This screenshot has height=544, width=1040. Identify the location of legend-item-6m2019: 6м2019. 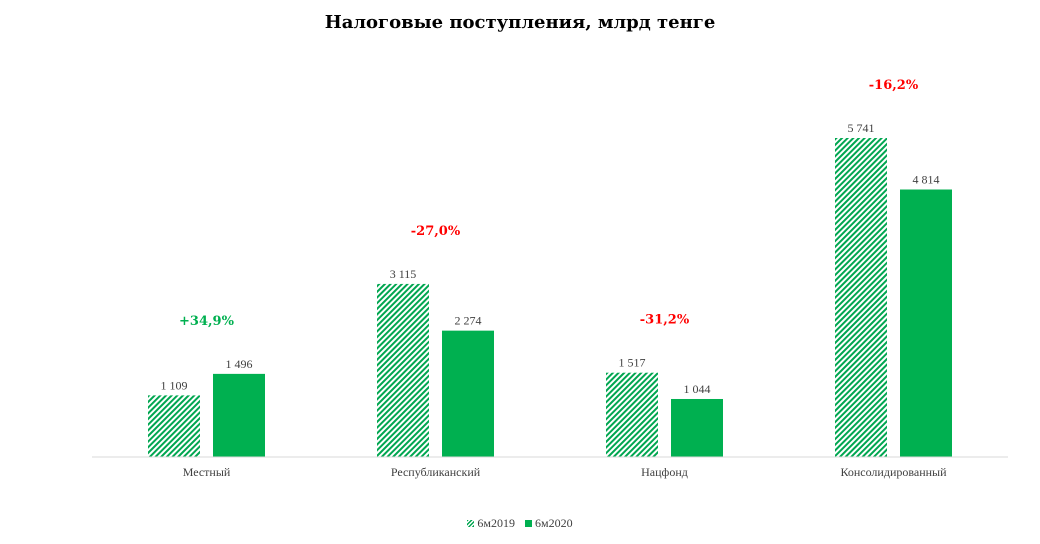
(491, 523).